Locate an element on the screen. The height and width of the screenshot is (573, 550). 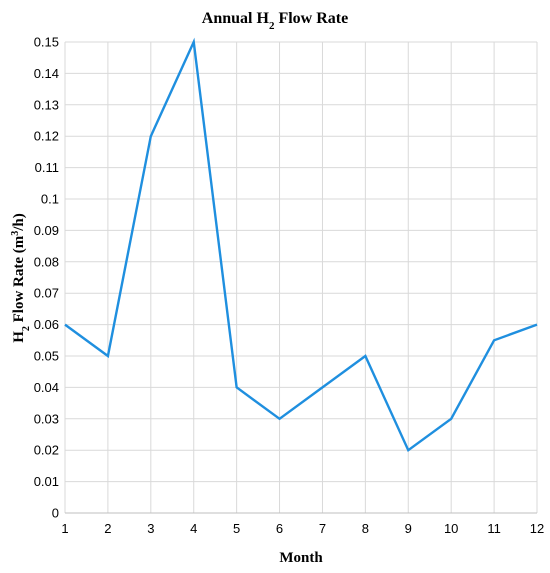
y-tick-label: 0.05 is located at coordinates (46, 356).